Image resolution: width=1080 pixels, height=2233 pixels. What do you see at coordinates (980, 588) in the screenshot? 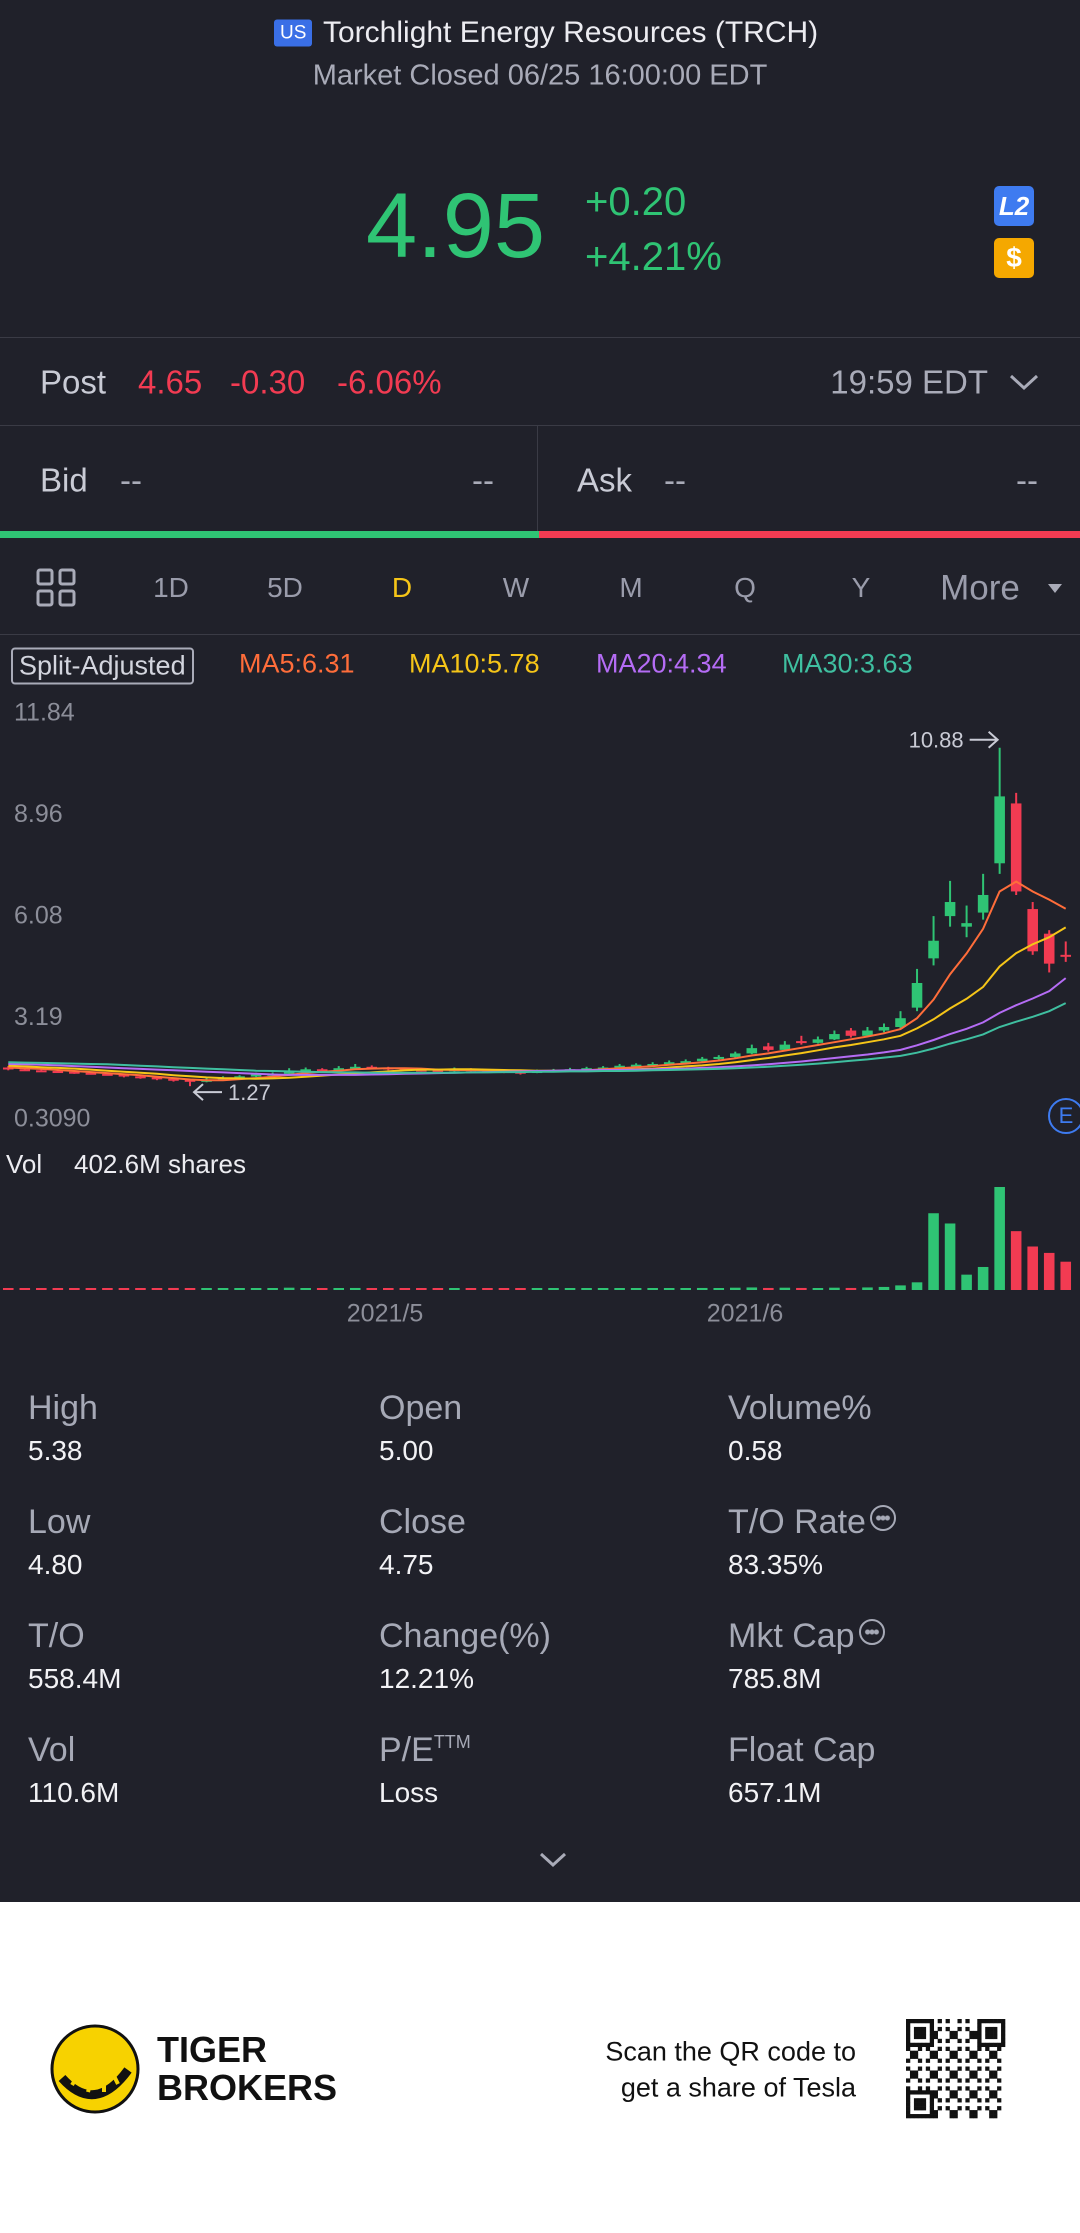
I see `period-tab: More` at bounding box center [980, 588].